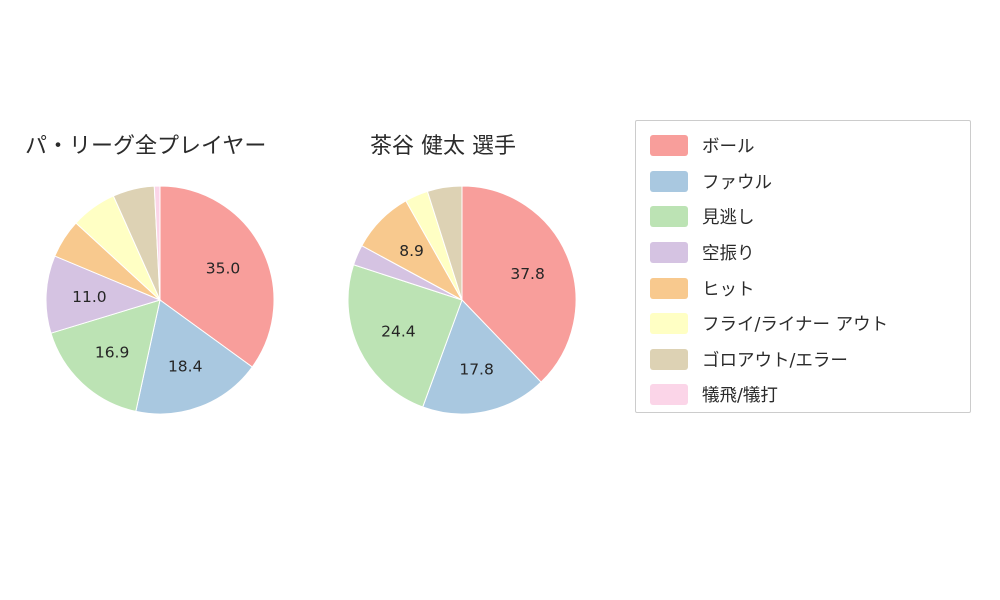 The width and height of the screenshot is (1000, 600). I want to click on legend-swatch-ball, so click(669, 146).